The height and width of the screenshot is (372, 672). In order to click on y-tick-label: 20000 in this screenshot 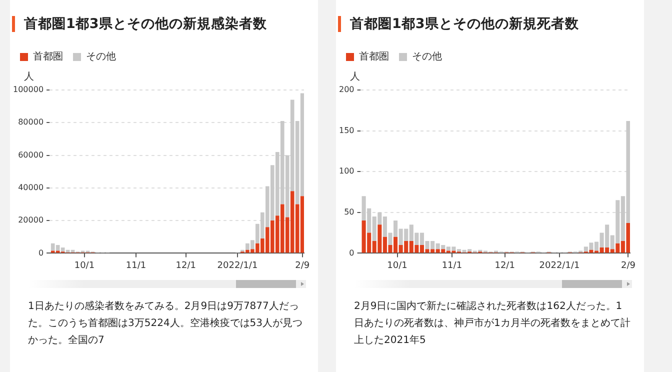, I will do `click(31, 220)`.